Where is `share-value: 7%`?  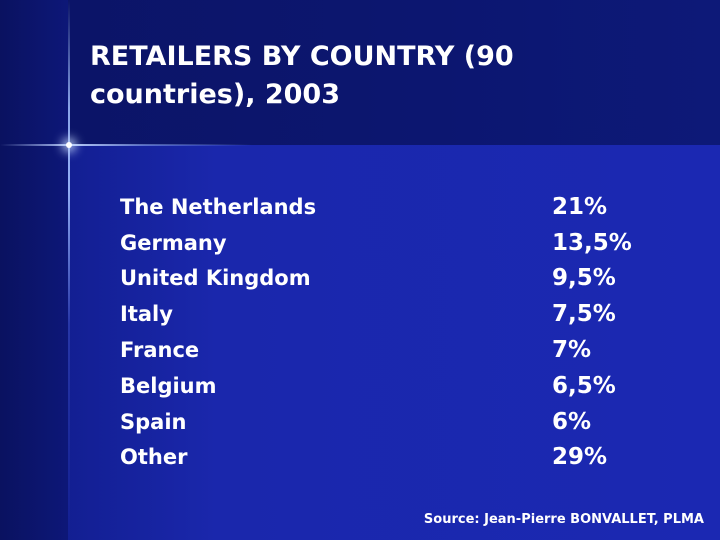 share-value: 7% is located at coordinates (572, 350).